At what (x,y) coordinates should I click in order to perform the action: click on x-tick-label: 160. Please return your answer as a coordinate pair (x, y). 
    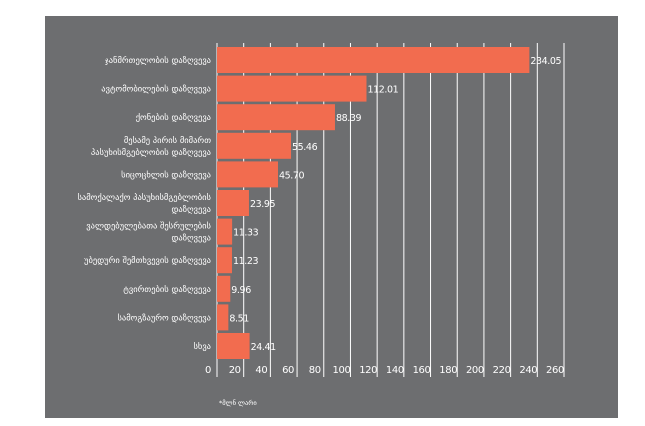
    Looking at the image, I should click on (422, 370).